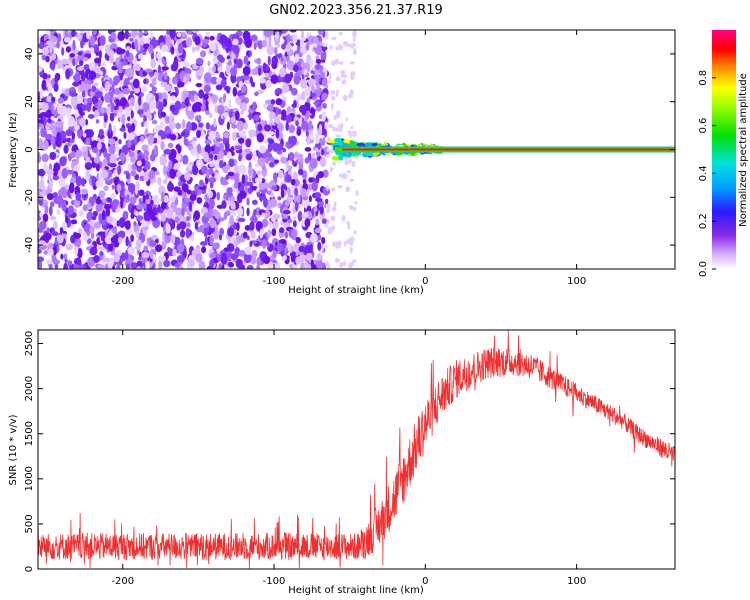 The height and width of the screenshot is (600, 750). I want to click on bottom-x-tick-label: 100, so click(576, 581).